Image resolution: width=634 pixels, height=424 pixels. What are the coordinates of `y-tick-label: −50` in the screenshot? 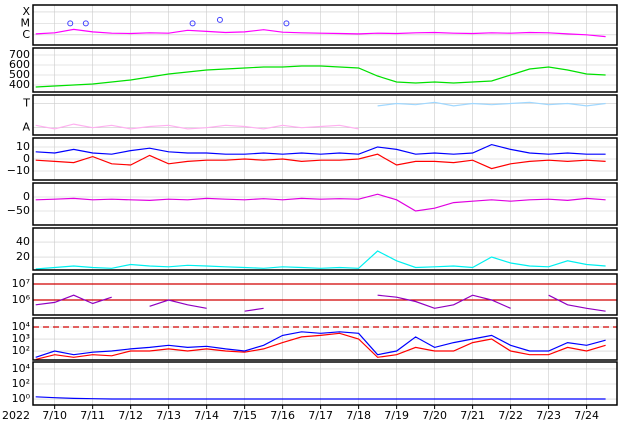 It's located at (18, 210).